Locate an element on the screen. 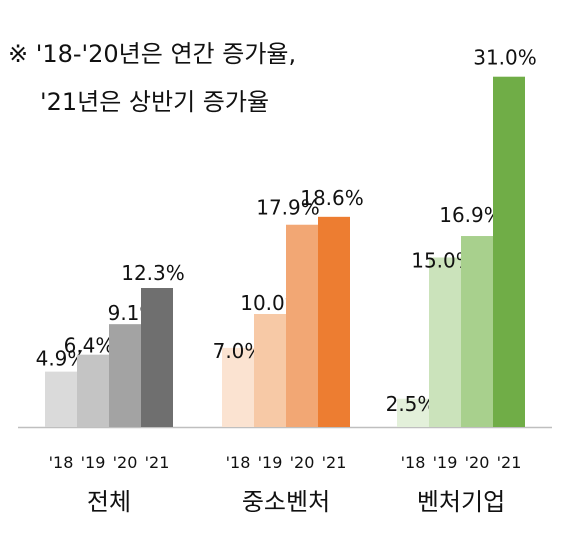  bar-value-label: 12.3% is located at coordinates (153, 273).